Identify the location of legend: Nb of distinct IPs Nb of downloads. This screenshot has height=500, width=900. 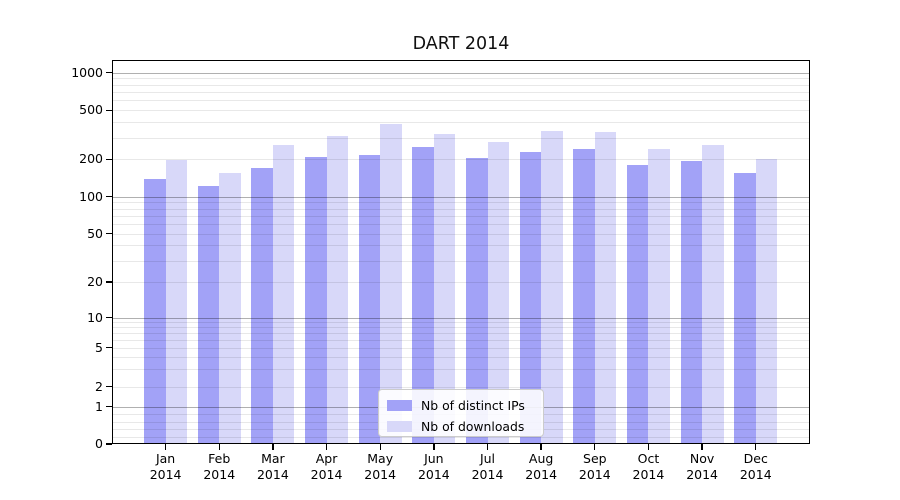
(461, 413).